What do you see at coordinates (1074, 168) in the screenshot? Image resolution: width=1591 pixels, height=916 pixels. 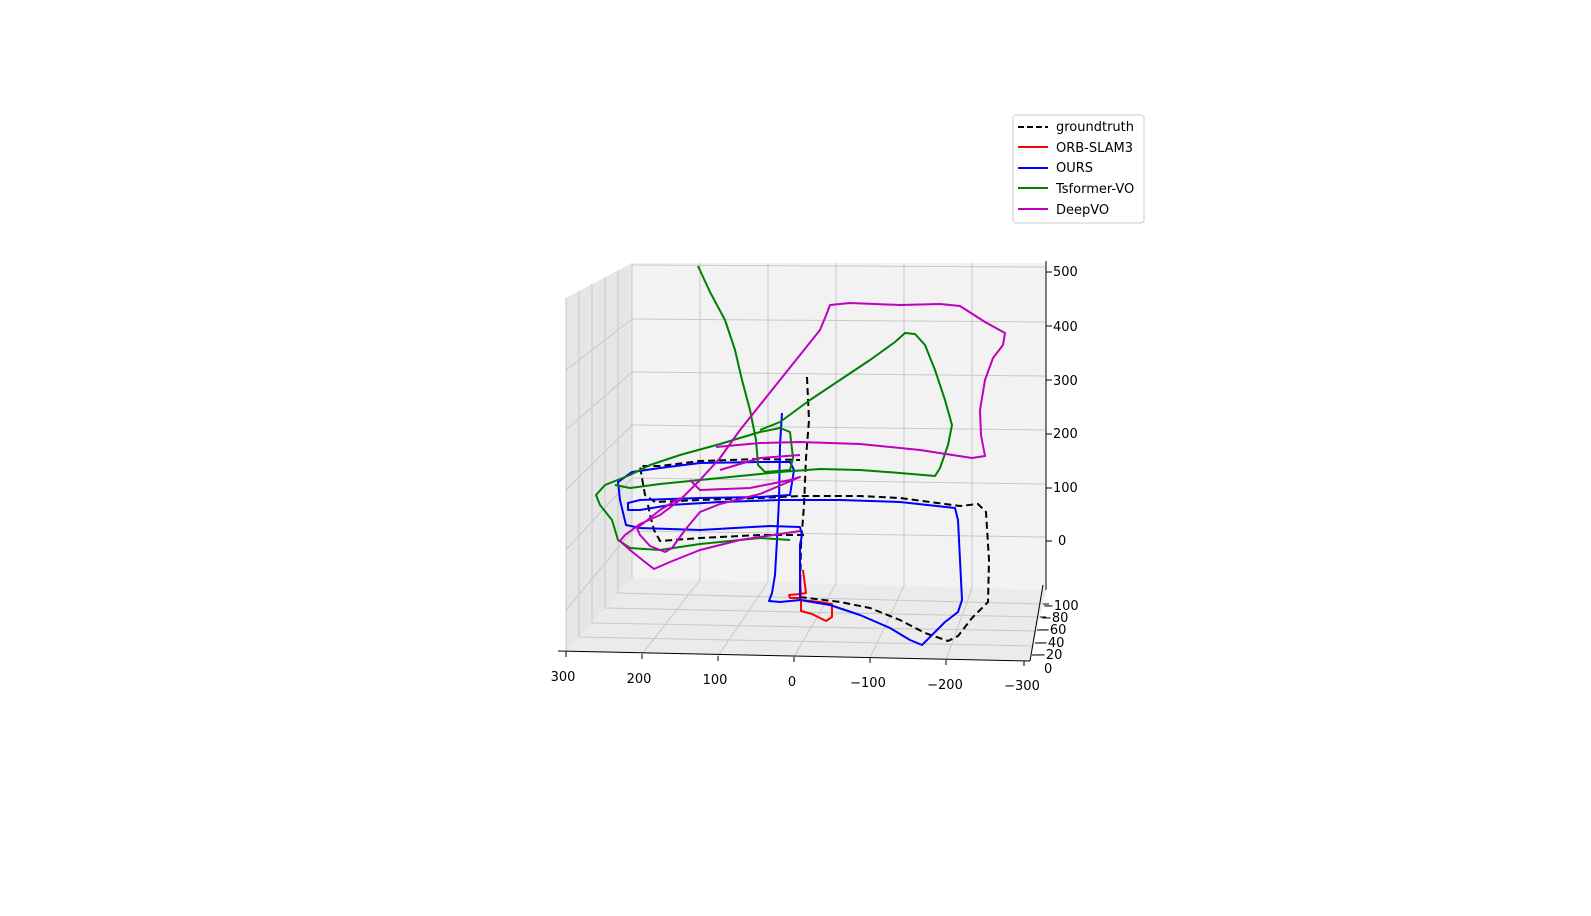 I see `legend-label-ours: OURS` at bounding box center [1074, 168].